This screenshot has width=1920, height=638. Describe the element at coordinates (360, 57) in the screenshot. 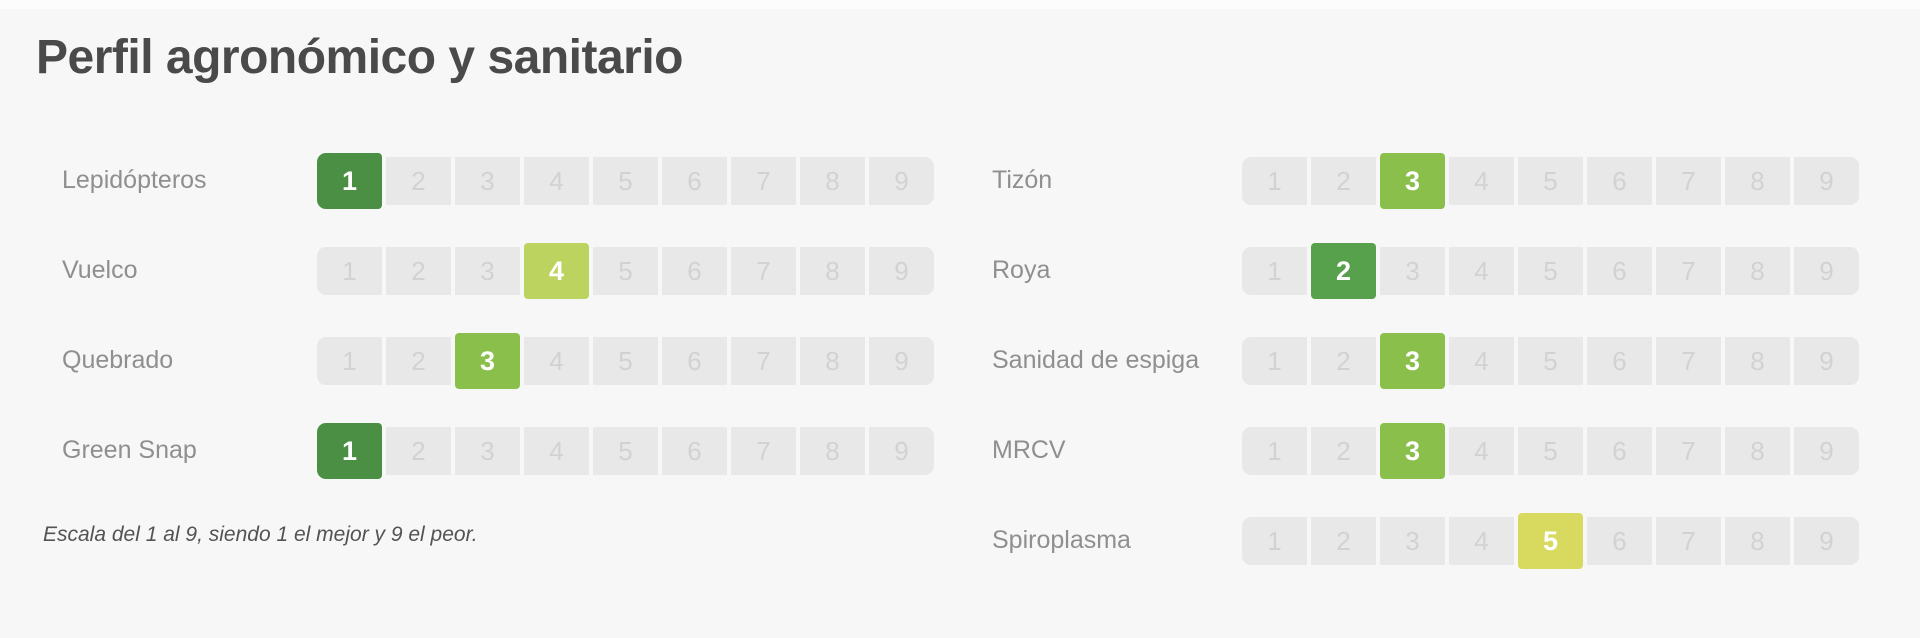

I see `page-title: Perfil agronómico y sanitario` at that location.